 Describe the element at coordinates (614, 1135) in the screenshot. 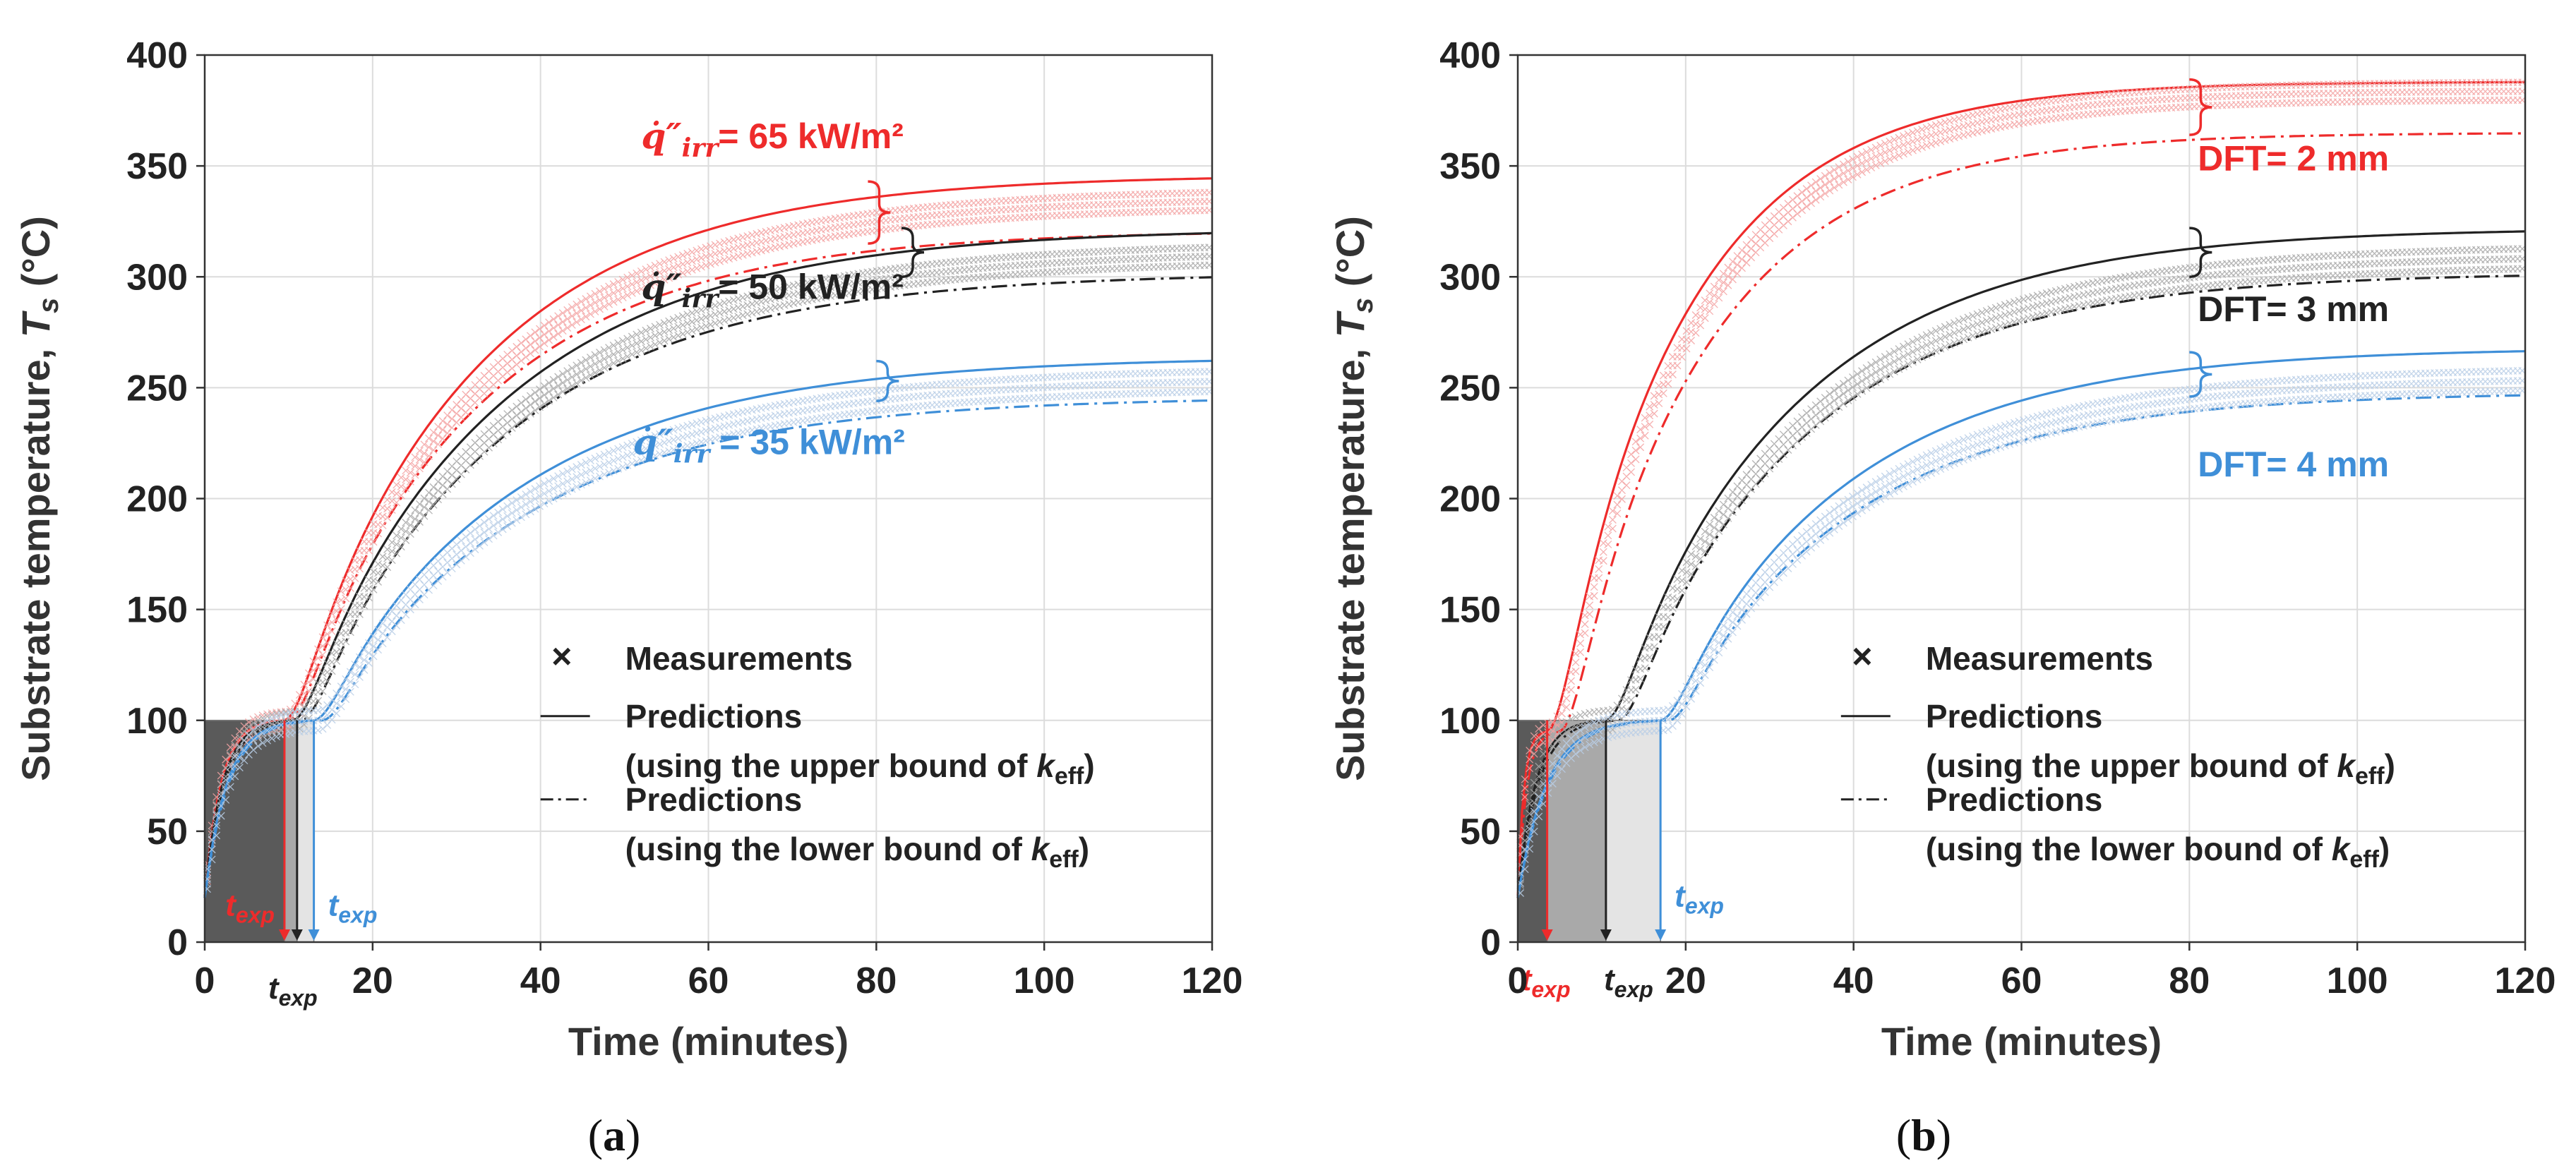

I see `caption-letter: a` at that location.